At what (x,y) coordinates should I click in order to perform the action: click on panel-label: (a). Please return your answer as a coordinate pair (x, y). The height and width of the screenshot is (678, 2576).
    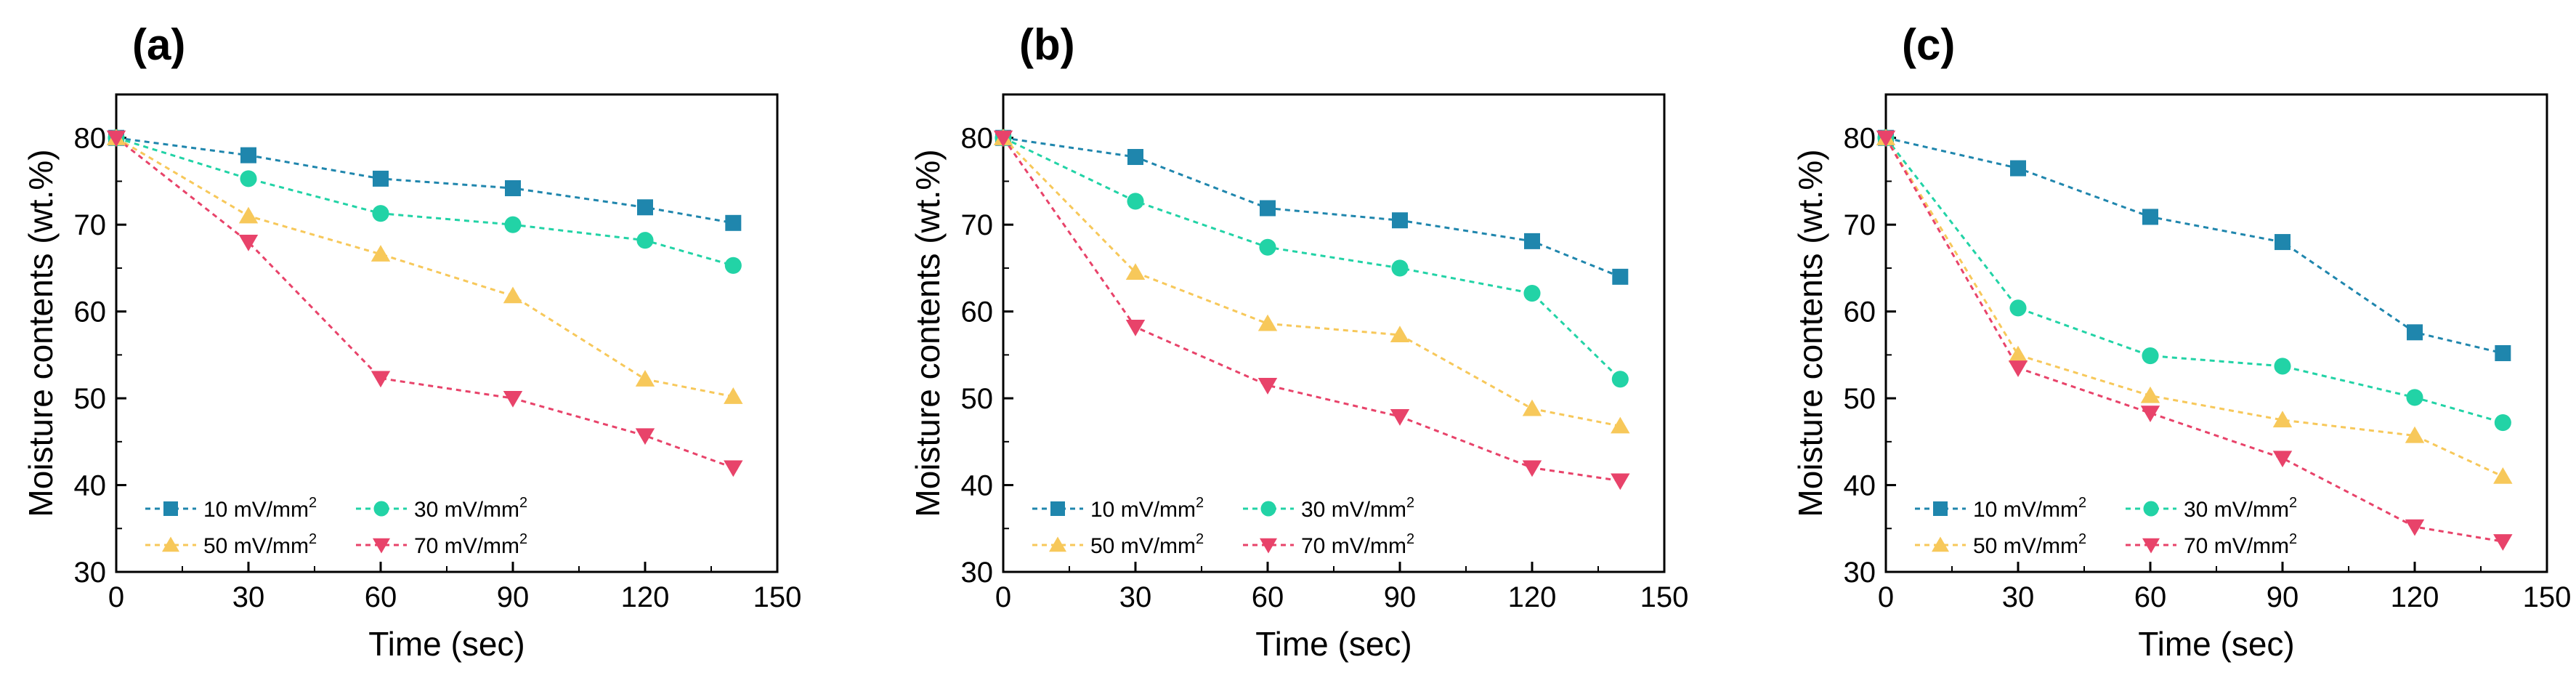
    Looking at the image, I should click on (158, 44).